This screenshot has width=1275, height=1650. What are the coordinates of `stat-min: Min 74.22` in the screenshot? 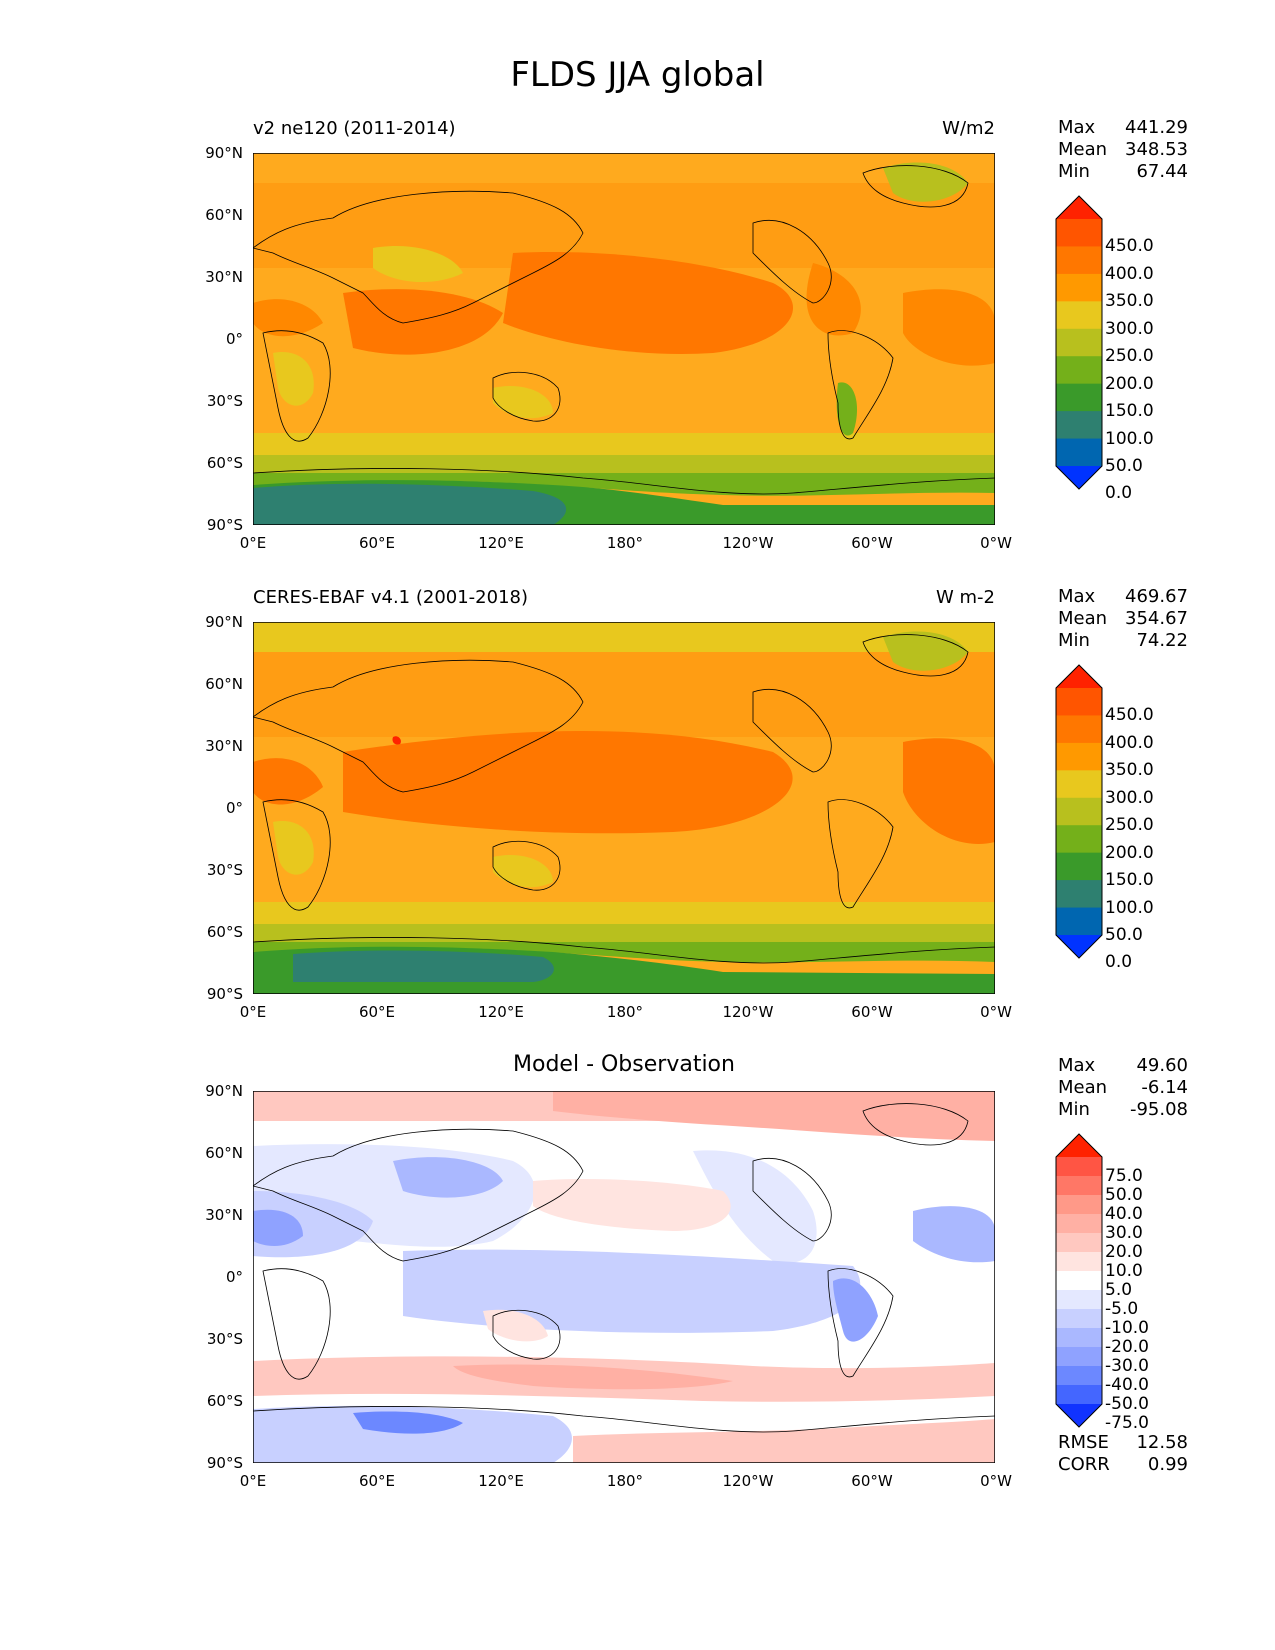 It's located at (1123, 640).